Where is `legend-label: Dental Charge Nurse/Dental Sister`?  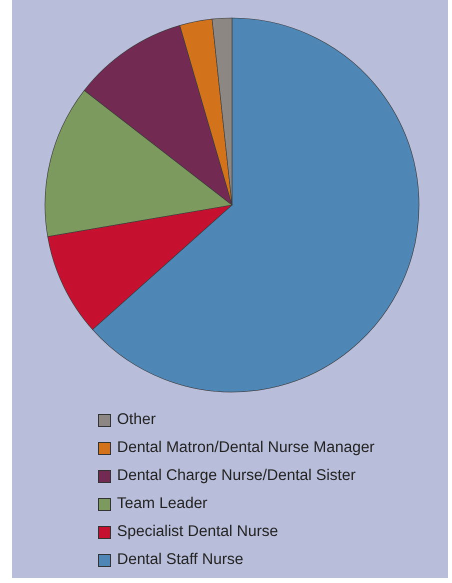 legend-label: Dental Charge Nurse/Dental Sister is located at coordinates (236, 476).